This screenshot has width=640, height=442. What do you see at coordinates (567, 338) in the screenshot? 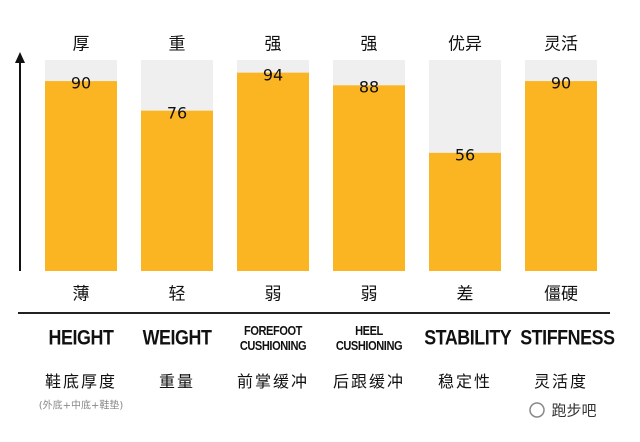
I see `category-label: STIFFNESS` at bounding box center [567, 338].